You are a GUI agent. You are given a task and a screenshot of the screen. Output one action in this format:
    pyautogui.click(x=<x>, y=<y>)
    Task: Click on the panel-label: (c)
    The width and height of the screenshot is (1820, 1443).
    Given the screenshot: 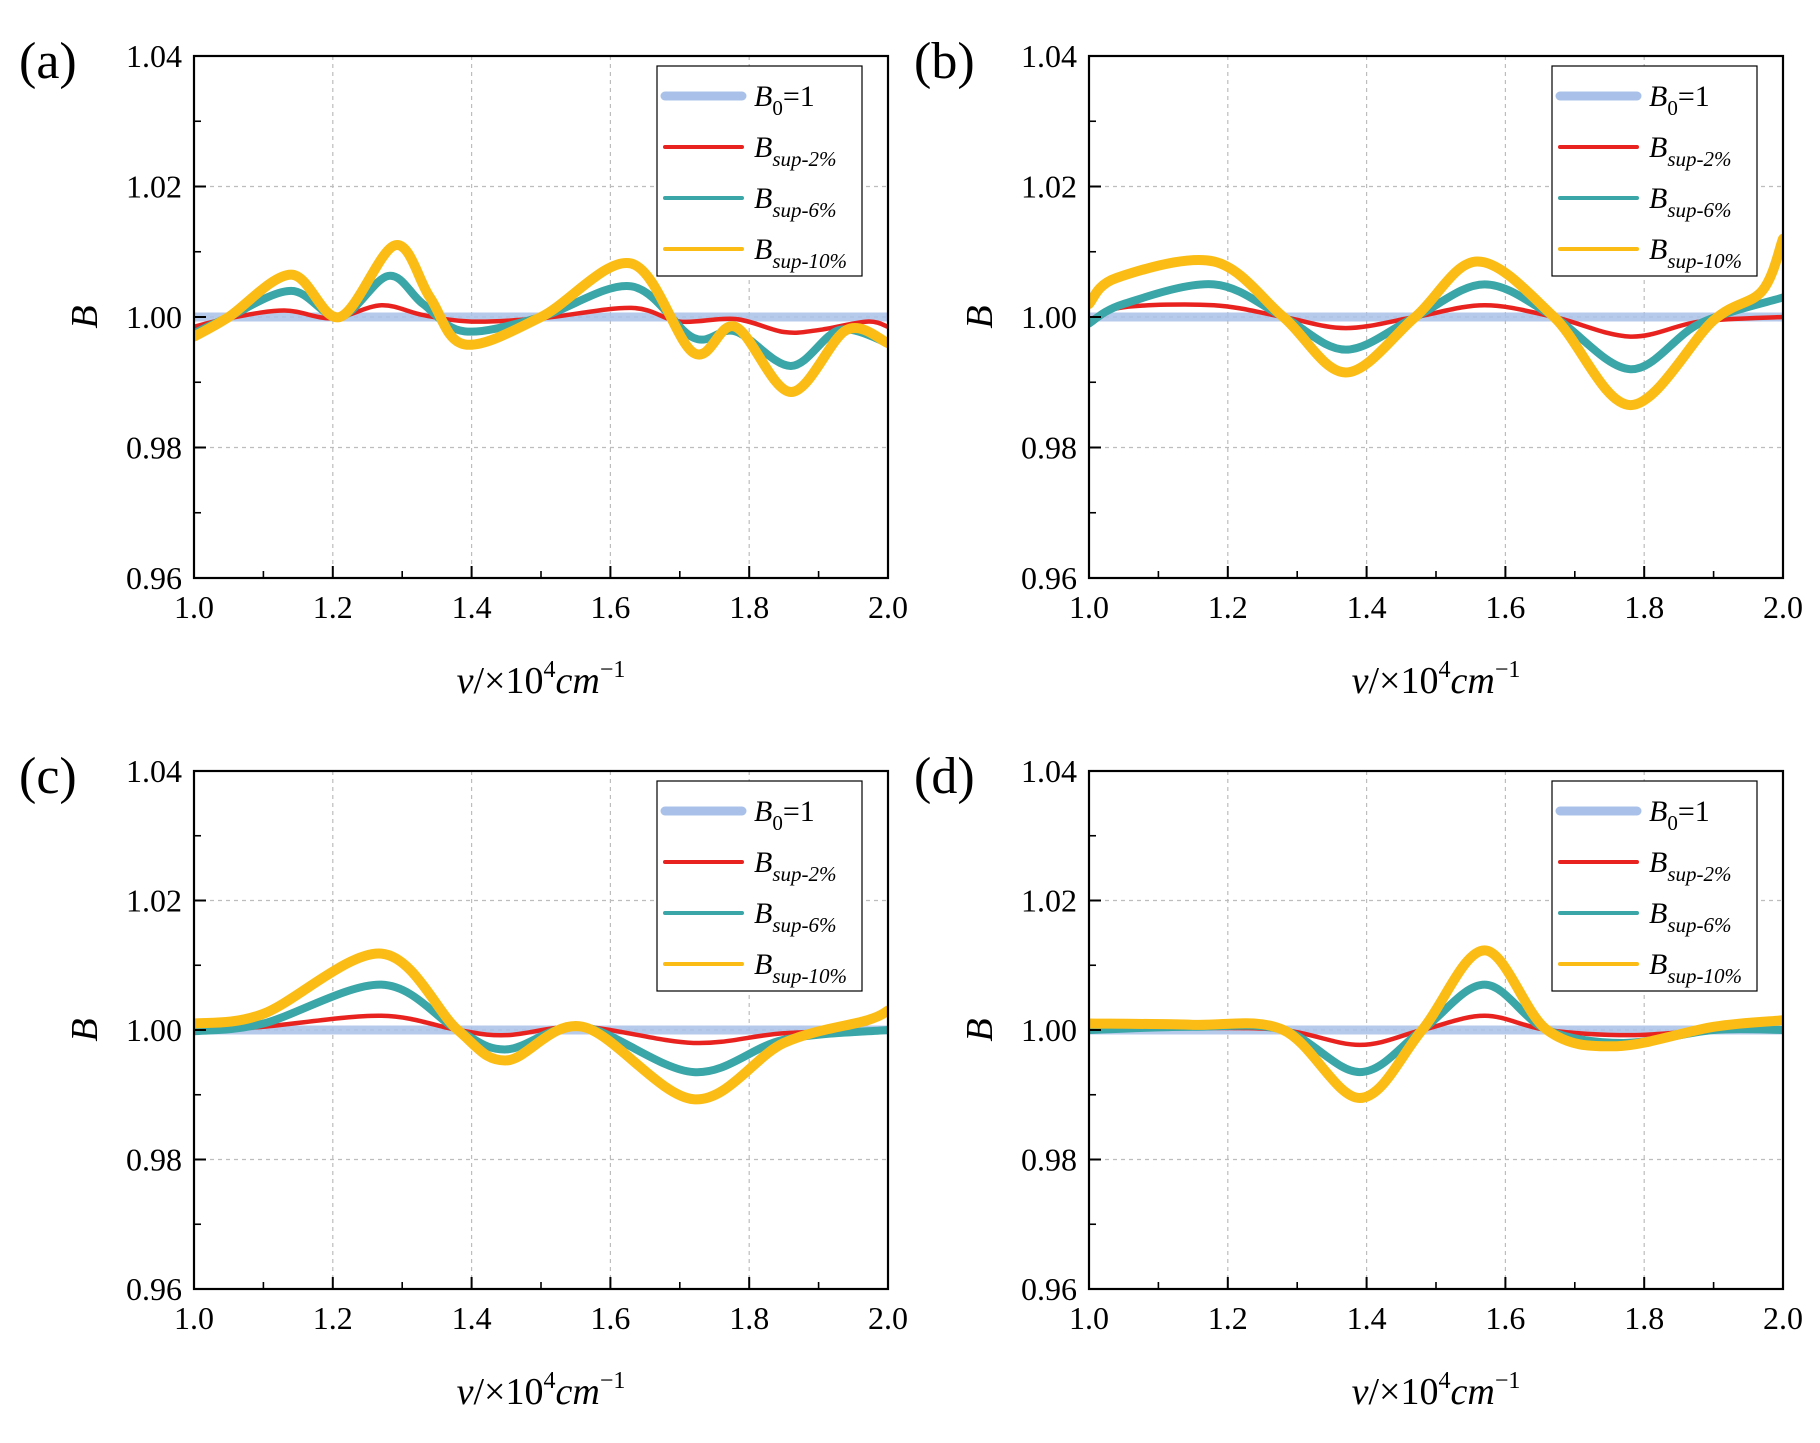 What is the action you would take?
    pyautogui.click(x=48, y=776)
    